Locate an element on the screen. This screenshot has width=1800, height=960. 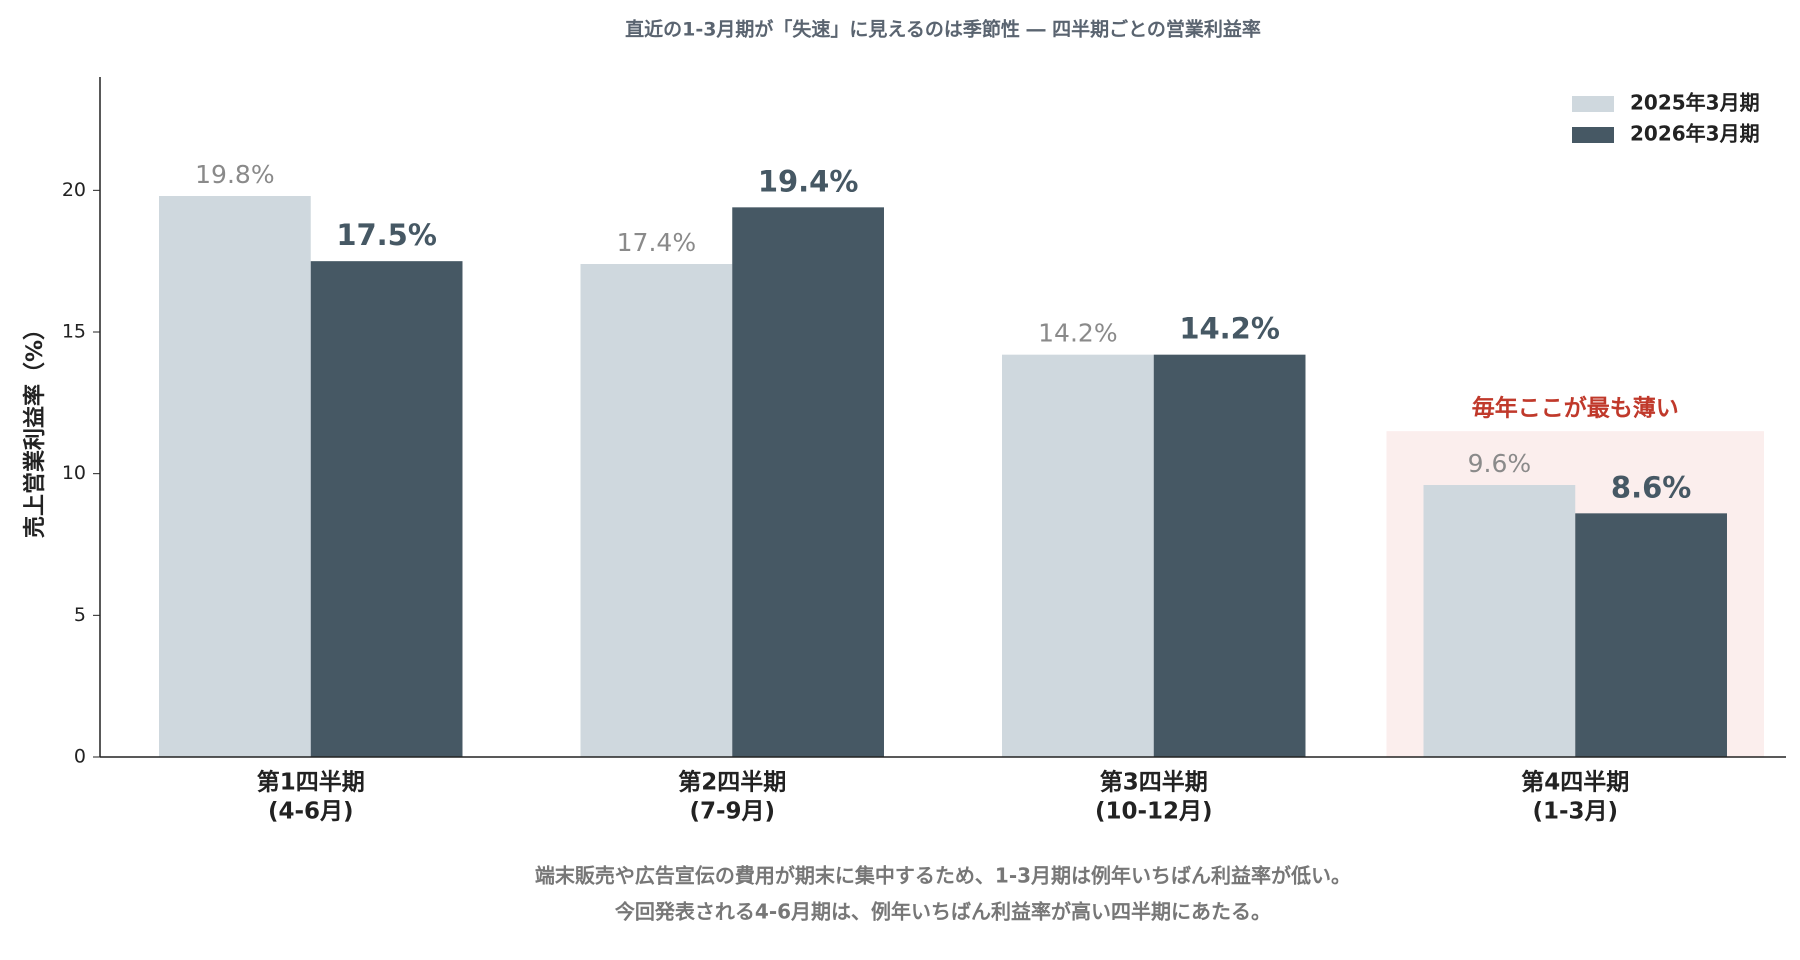
y-tick-label: 0 is located at coordinates (80, 757).